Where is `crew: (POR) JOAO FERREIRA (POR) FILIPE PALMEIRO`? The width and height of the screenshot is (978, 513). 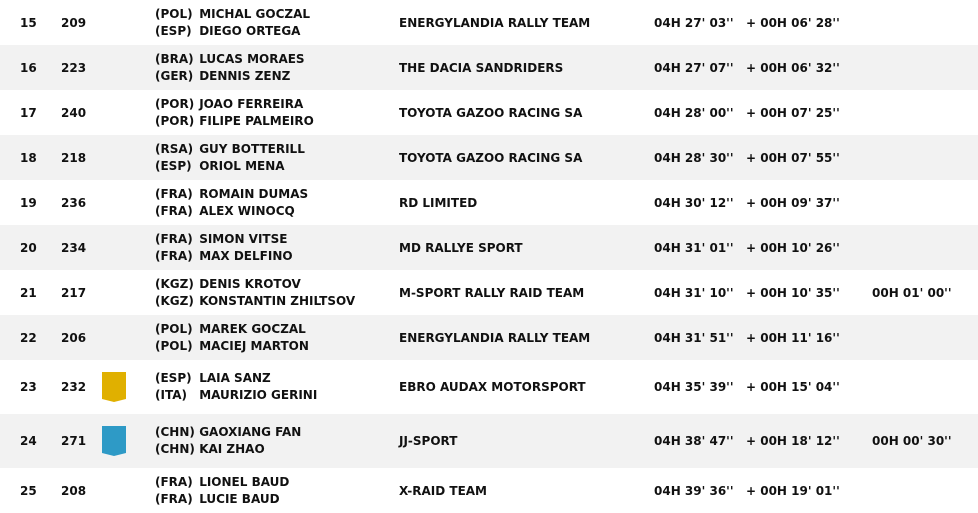 crew: (POR) JOAO FERREIRA (POR) FILIPE PALMEIRO is located at coordinates (234, 113).